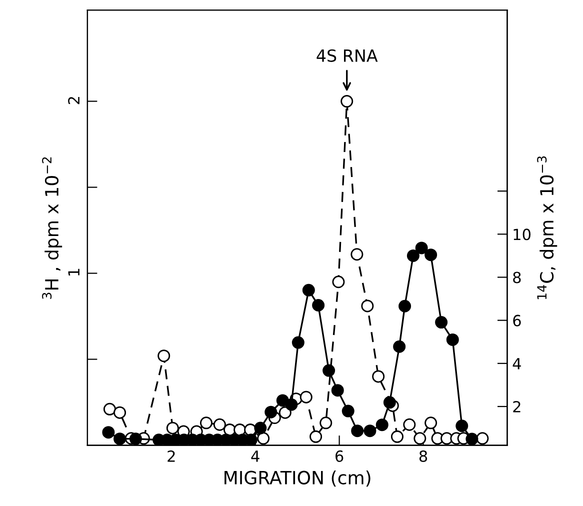 The height and width of the screenshot is (506, 583). I want to click on y2-tick-label: 10, so click(522, 234).